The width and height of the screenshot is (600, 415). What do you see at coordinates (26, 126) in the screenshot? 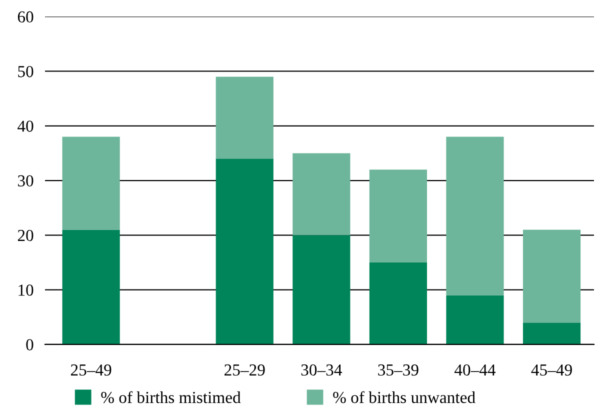
I see `y-tick-label: 40` at bounding box center [26, 126].